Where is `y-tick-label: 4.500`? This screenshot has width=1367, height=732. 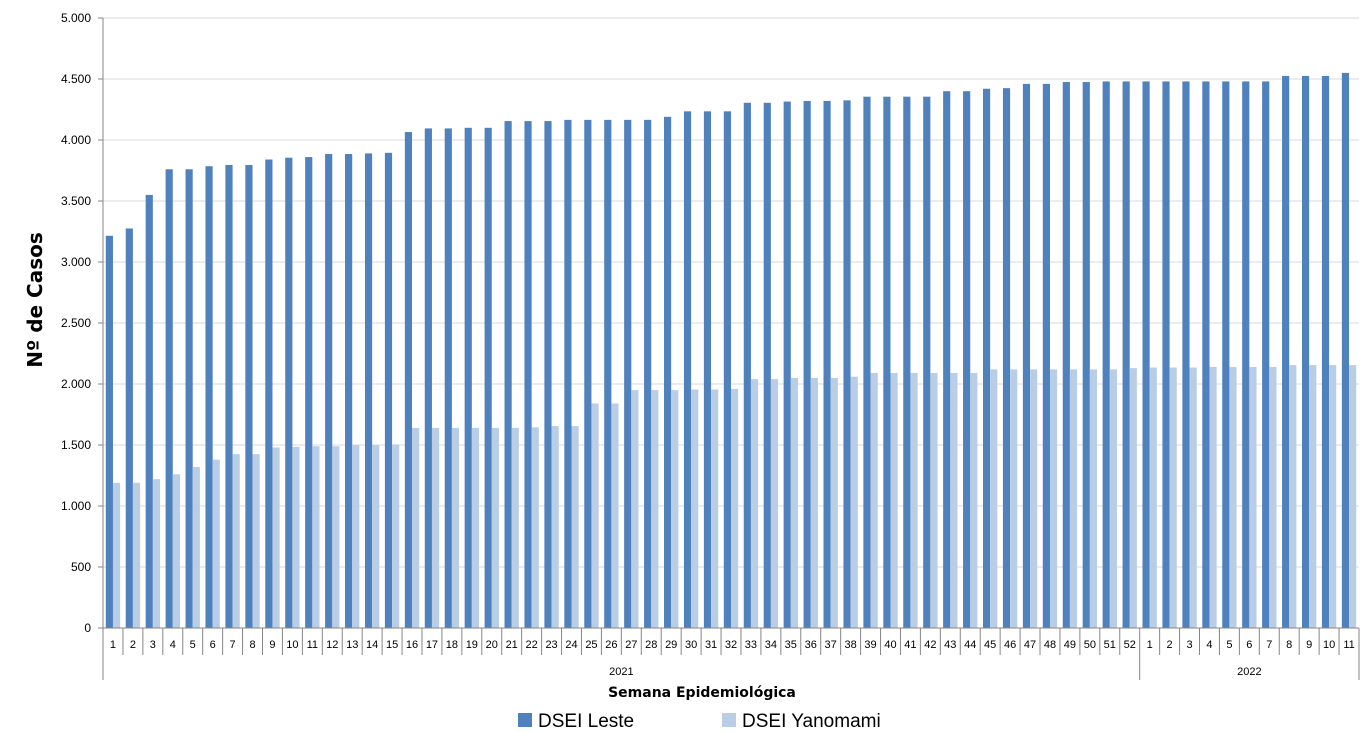 y-tick-label: 4.500 is located at coordinates (76, 79).